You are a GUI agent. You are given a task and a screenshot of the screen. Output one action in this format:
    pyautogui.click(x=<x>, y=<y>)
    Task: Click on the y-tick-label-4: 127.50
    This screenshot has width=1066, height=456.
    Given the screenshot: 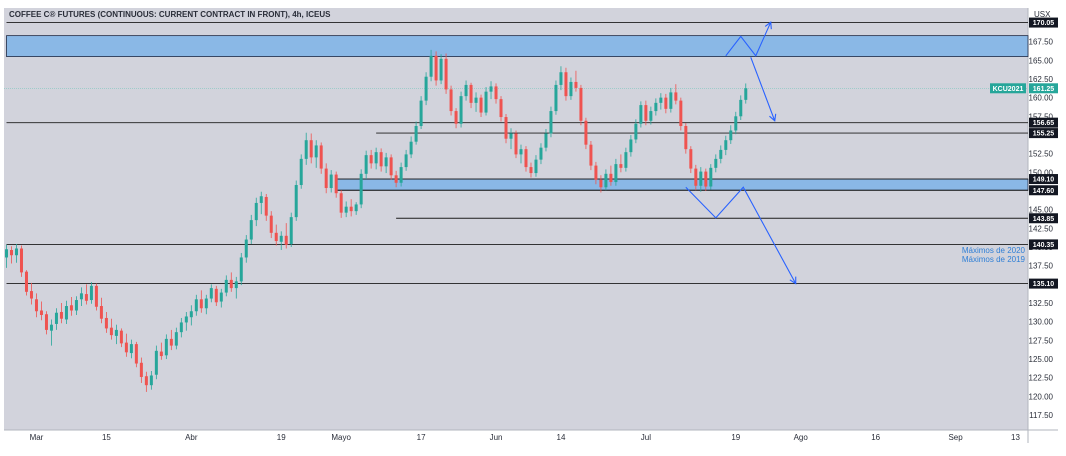 What is the action you would take?
    pyautogui.click(x=1041, y=340)
    